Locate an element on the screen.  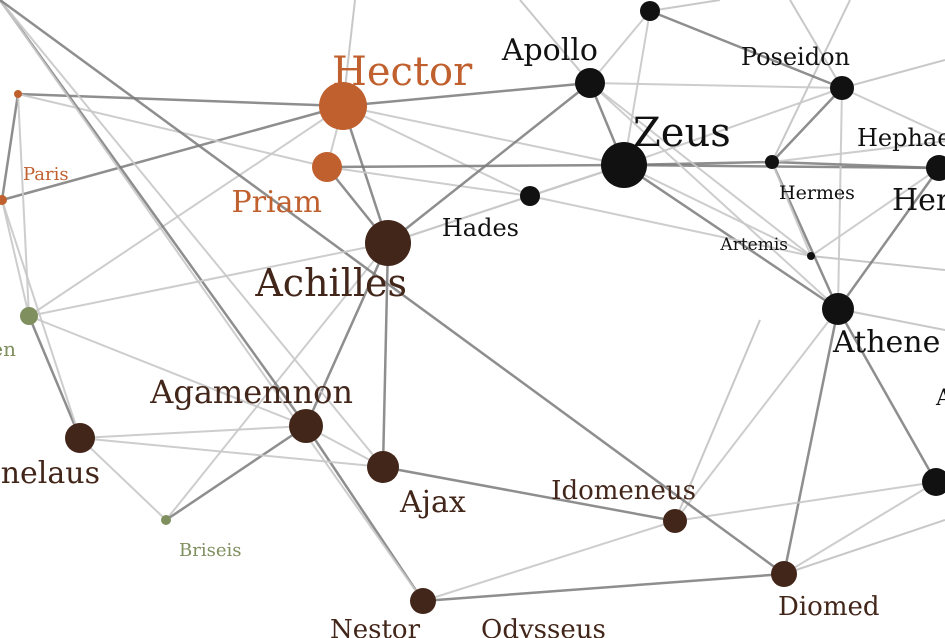
label-artemis: Artemis is located at coordinates (753, 245).